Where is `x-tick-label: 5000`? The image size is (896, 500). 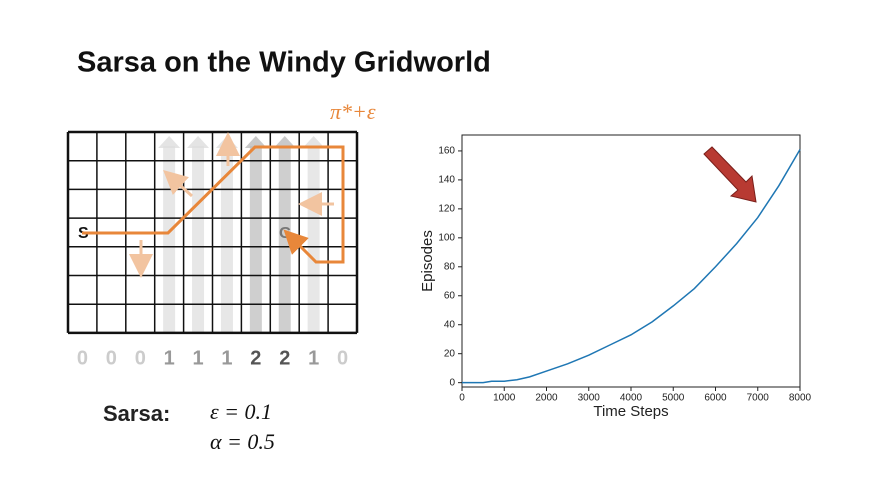 x-tick-label: 5000 is located at coordinates (673, 398).